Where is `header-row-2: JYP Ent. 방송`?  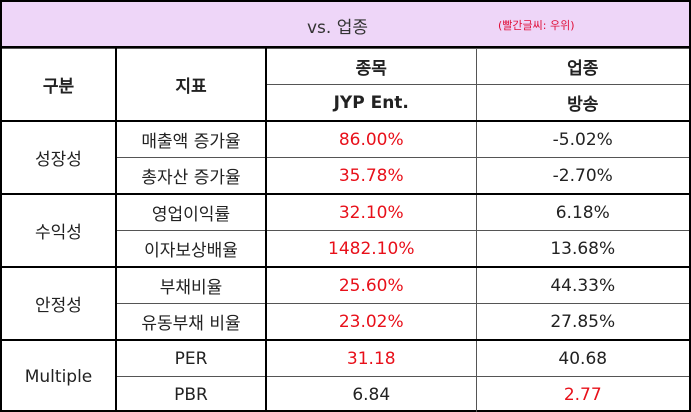 header-row-2: JYP Ent. 방송 is located at coordinates (345, 103).